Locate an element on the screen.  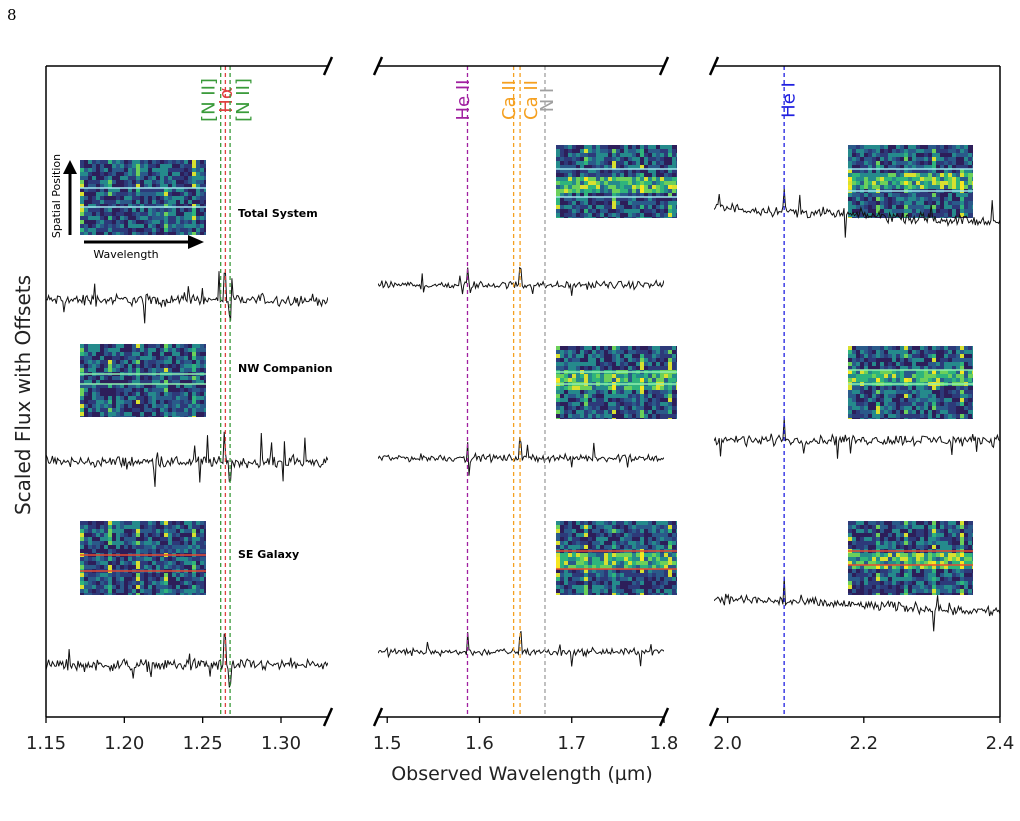
line-label-J-2: [N II] is located at coordinates (243, 100).